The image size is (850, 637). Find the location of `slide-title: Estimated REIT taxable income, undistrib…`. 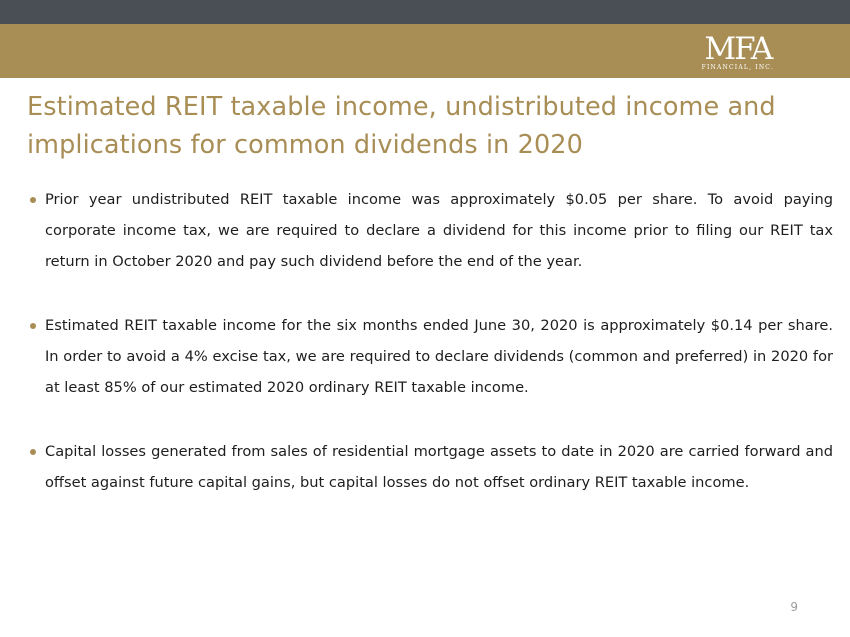

slide-title: Estimated REIT taxable income, undistrib… is located at coordinates (401, 126).